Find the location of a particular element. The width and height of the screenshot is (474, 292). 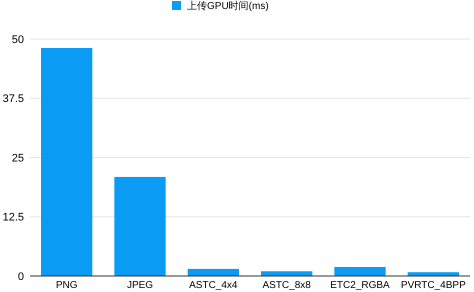

y-tick-label: 0 is located at coordinates (21, 276).